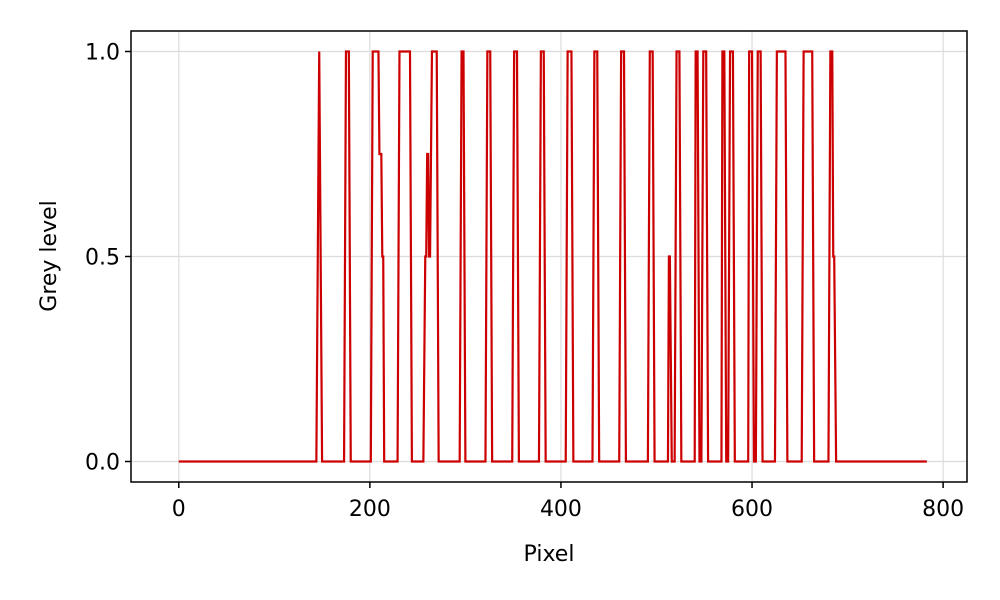  What do you see at coordinates (102, 258) in the screenshot?
I see `y-tick-label: 0.5` at bounding box center [102, 258].